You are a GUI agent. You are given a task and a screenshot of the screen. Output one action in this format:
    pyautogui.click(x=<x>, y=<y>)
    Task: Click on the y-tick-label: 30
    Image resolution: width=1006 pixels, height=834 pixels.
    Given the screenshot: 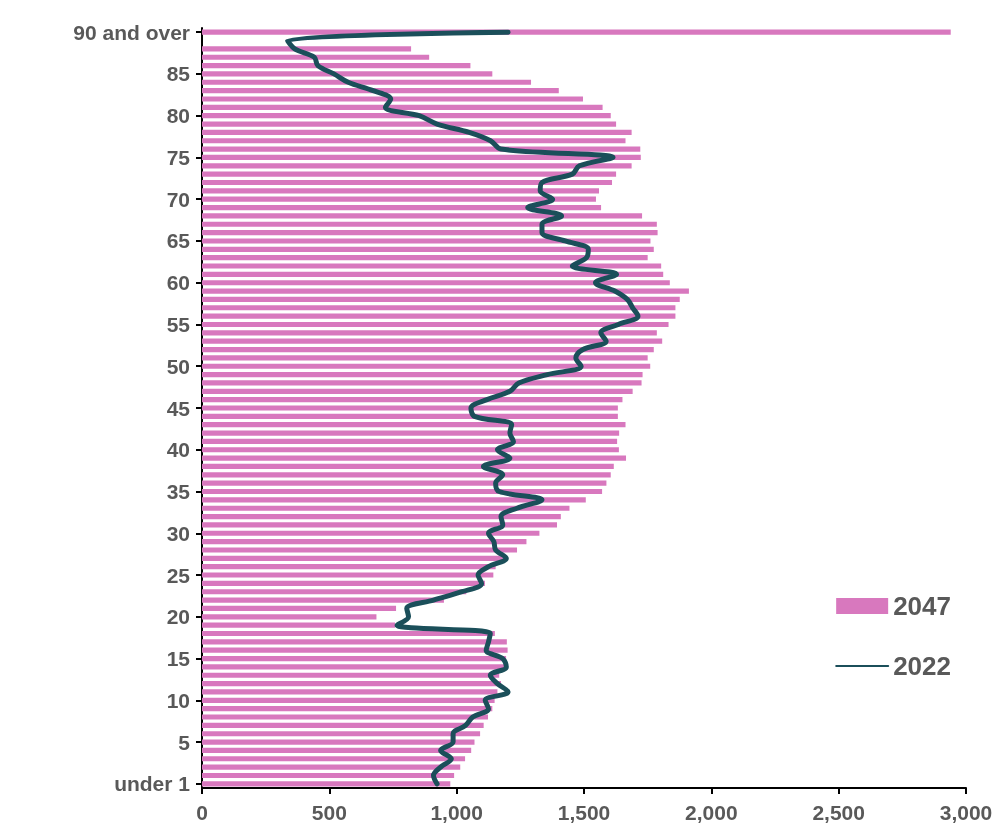 What is the action you would take?
    pyautogui.click(x=178, y=533)
    